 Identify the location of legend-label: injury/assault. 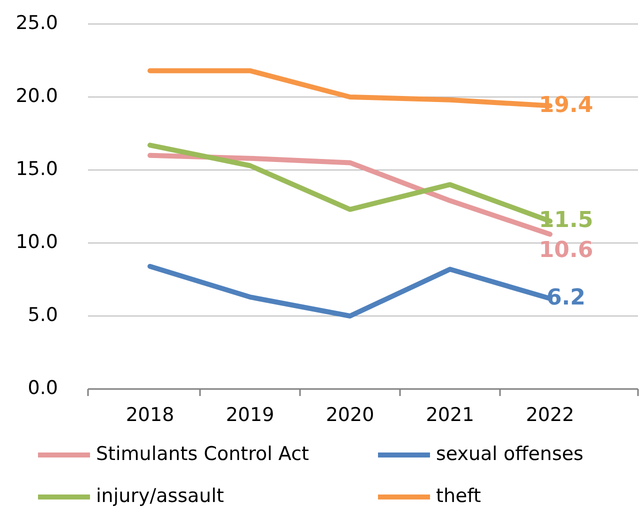
(160, 496).